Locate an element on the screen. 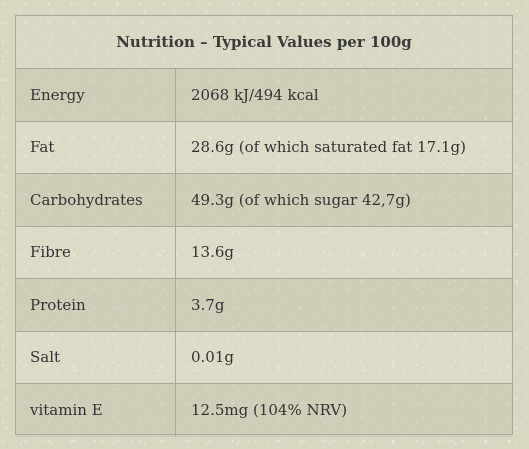 The image size is (529, 449). table-row-fat: Fat 28.6g (of which saturated fat 17.1g) is located at coordinates (264, 147).